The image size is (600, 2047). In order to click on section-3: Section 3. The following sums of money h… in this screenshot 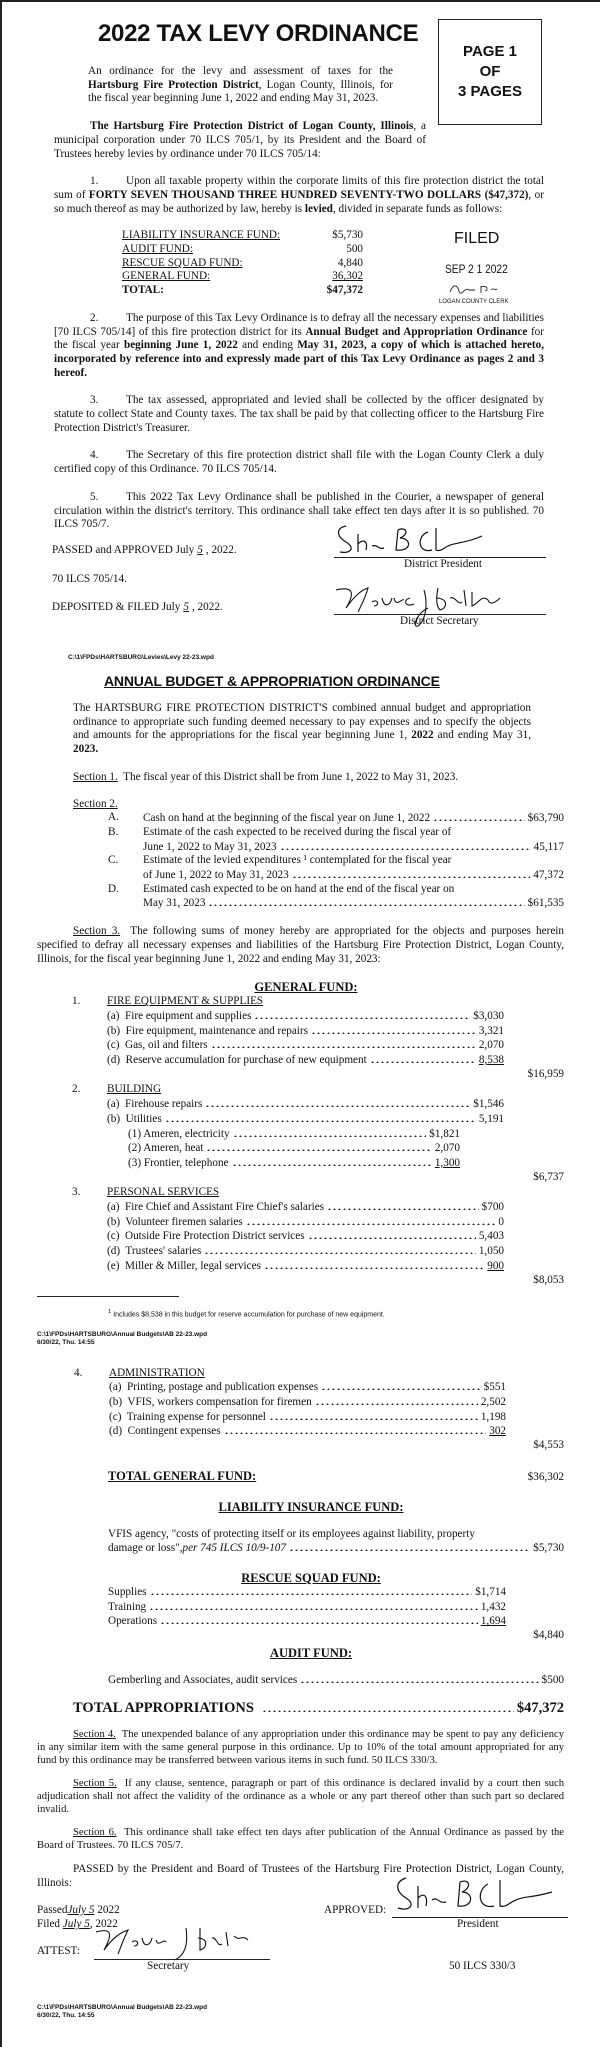, I will do `click(301, 945)`.